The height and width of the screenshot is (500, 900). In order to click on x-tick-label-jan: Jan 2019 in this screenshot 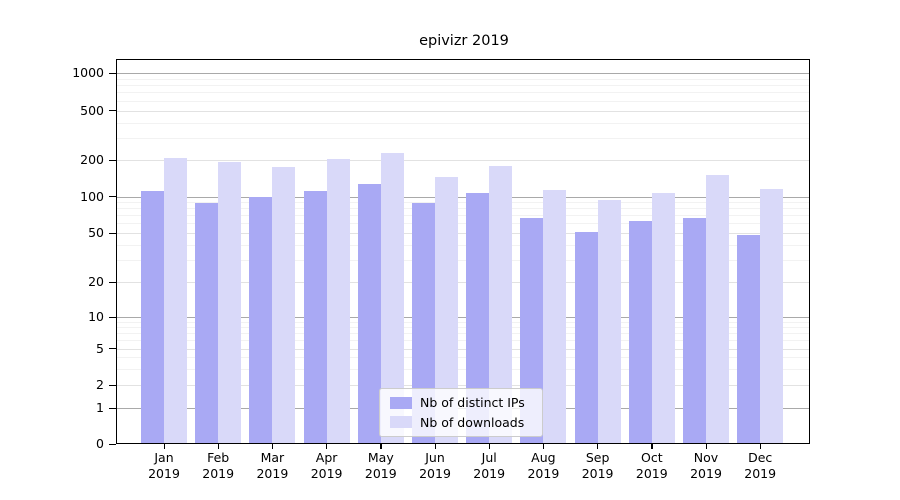, I will do `click(164, 465)`.